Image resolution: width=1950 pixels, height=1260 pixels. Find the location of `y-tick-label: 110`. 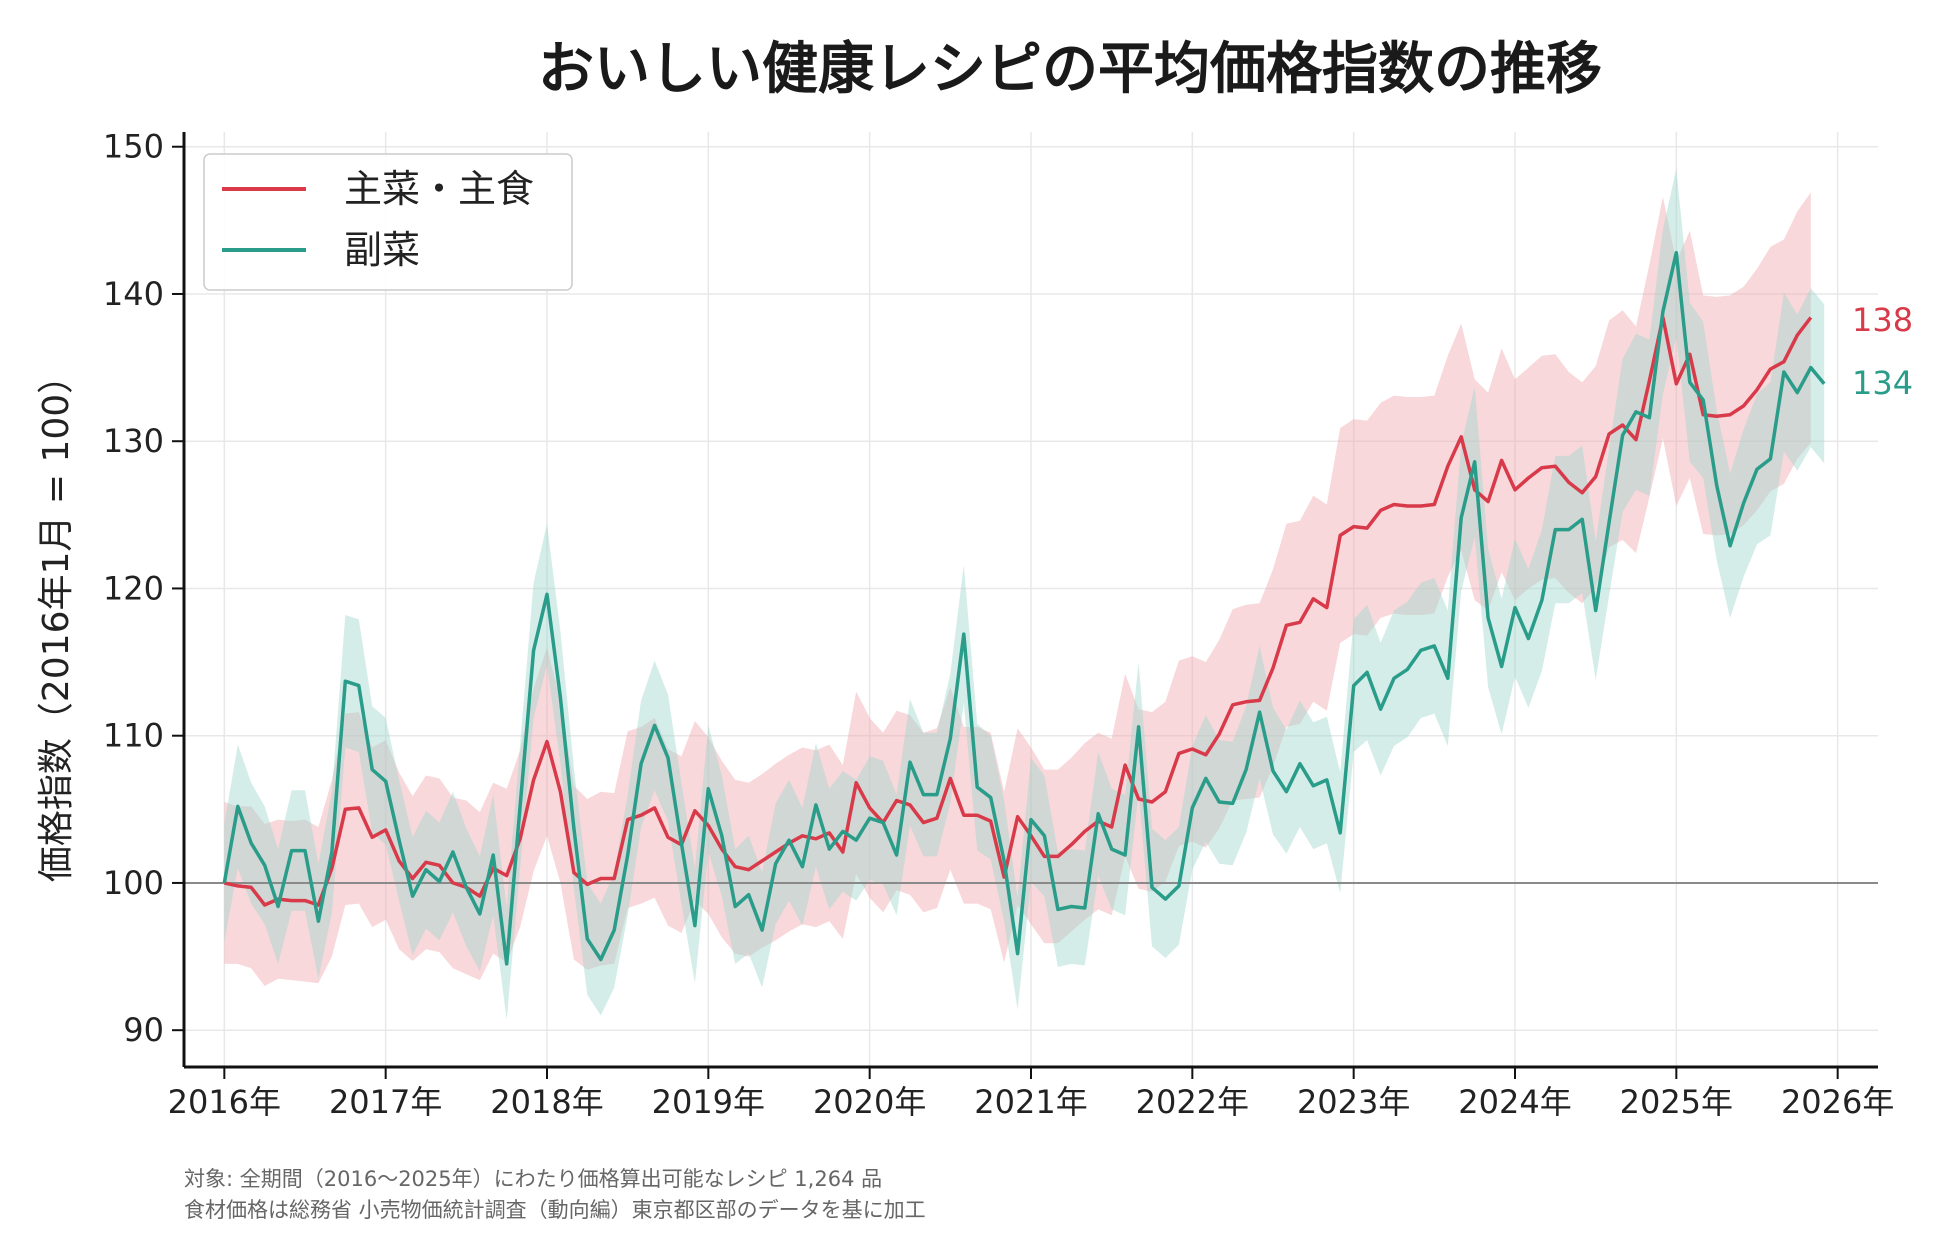

y-tick-label: 110 is located at coordinates (133, 736).